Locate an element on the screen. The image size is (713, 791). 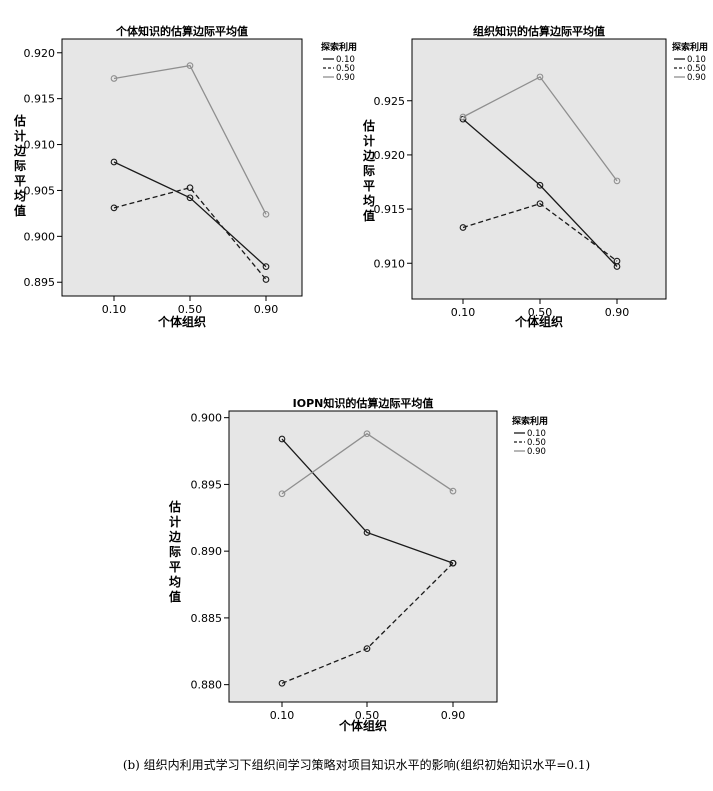
chart-title: 组织知识的估算边际平均值 is located at coordinates (539, 31).